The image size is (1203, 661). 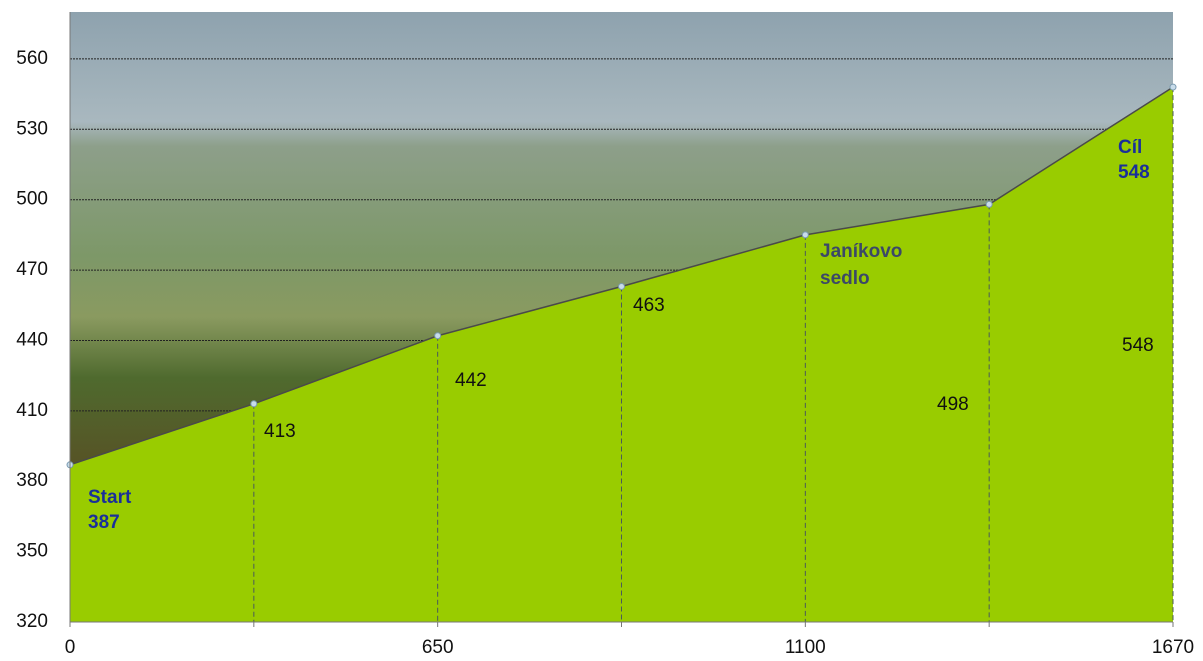 What do you see at coordinates (32, 199) in the screenshot?
I see `y-tick-label: 500` at bounding box center [32, 199].